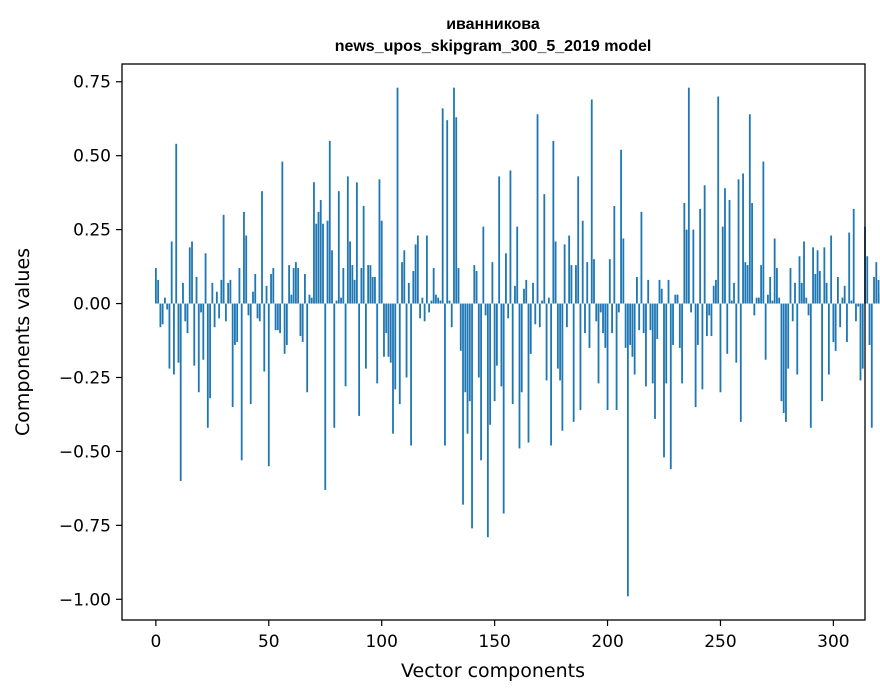 This screenshot has width=880, height=696. Describe the element at coordinates (92, 157) in the screenshot. I see `y-tick-label: 0.50` at that location.